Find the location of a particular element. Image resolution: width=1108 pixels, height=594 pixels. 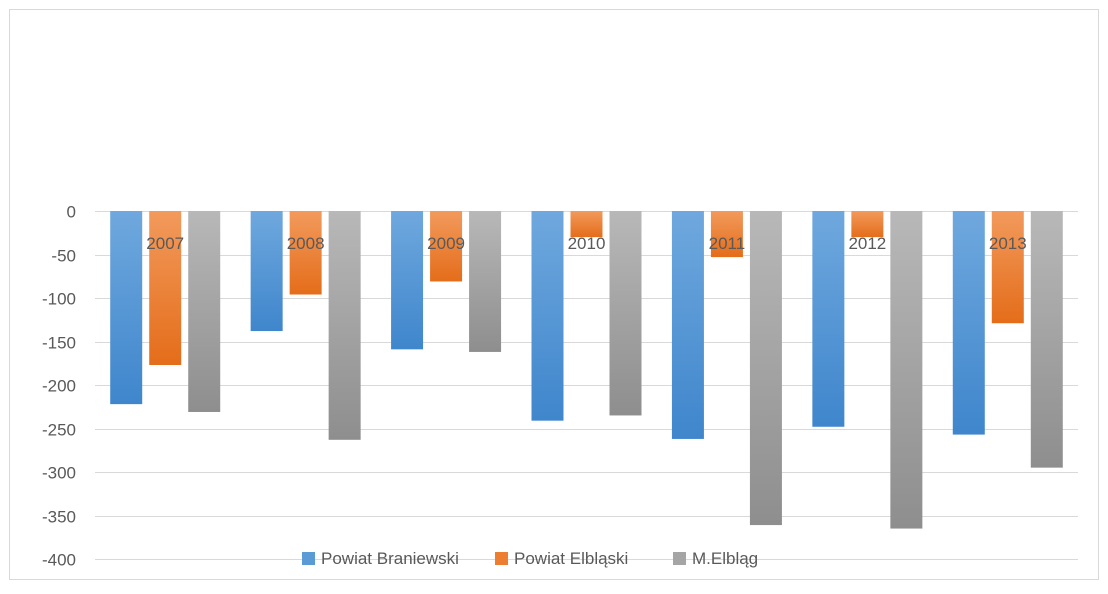

bar-powiat-elbl-ski-2012 is located at coordinates (867, 224).